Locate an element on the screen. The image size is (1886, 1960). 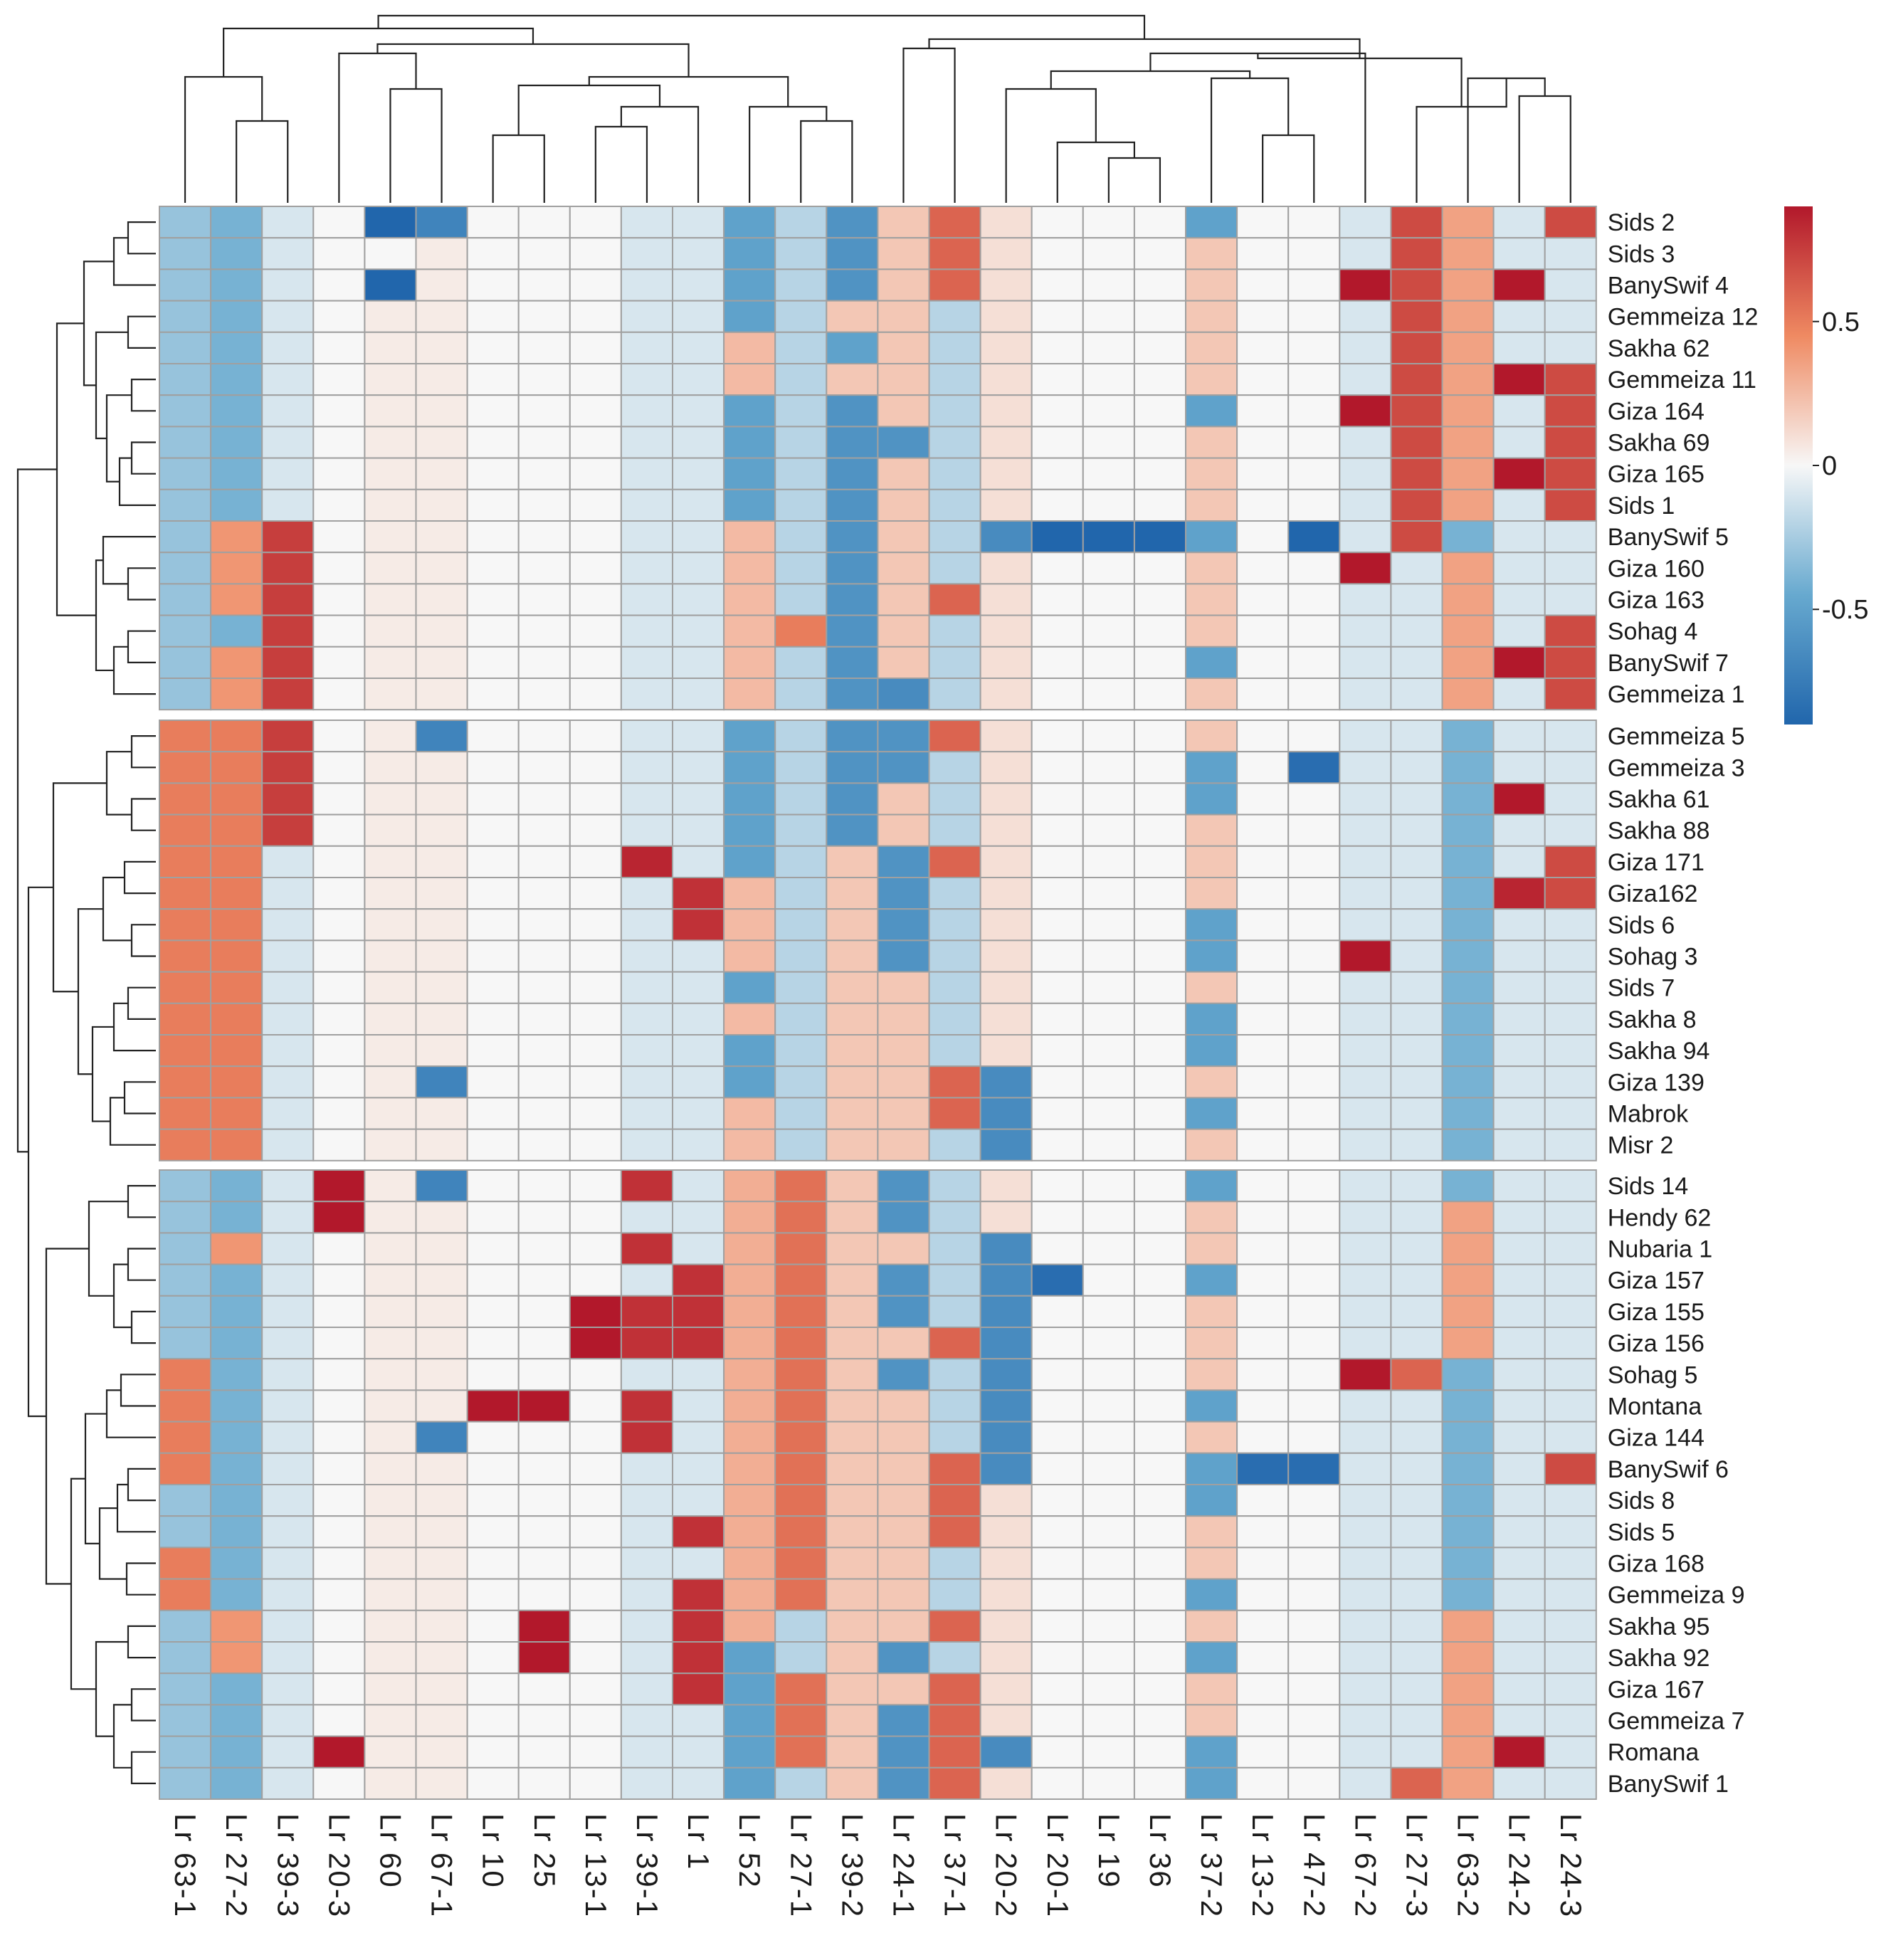
row-label: Montana is located at coordinates (1655, 1407).